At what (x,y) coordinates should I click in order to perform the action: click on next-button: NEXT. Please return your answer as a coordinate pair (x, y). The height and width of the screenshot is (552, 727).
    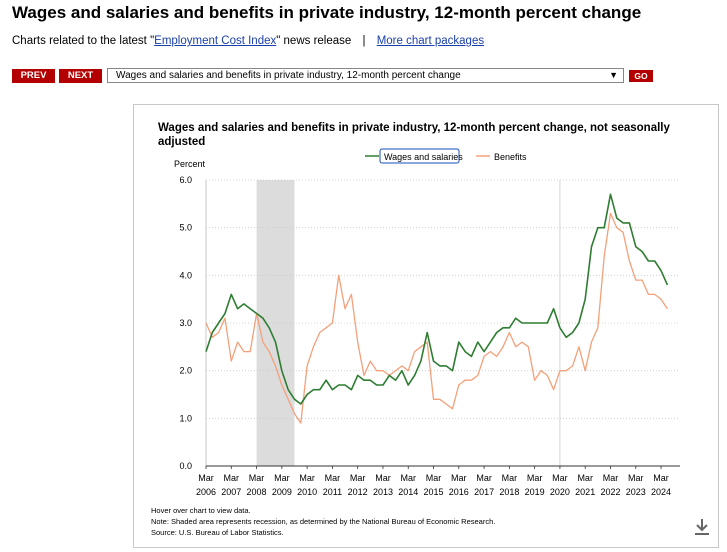
    Looking at the image, I should click on (80, 76).